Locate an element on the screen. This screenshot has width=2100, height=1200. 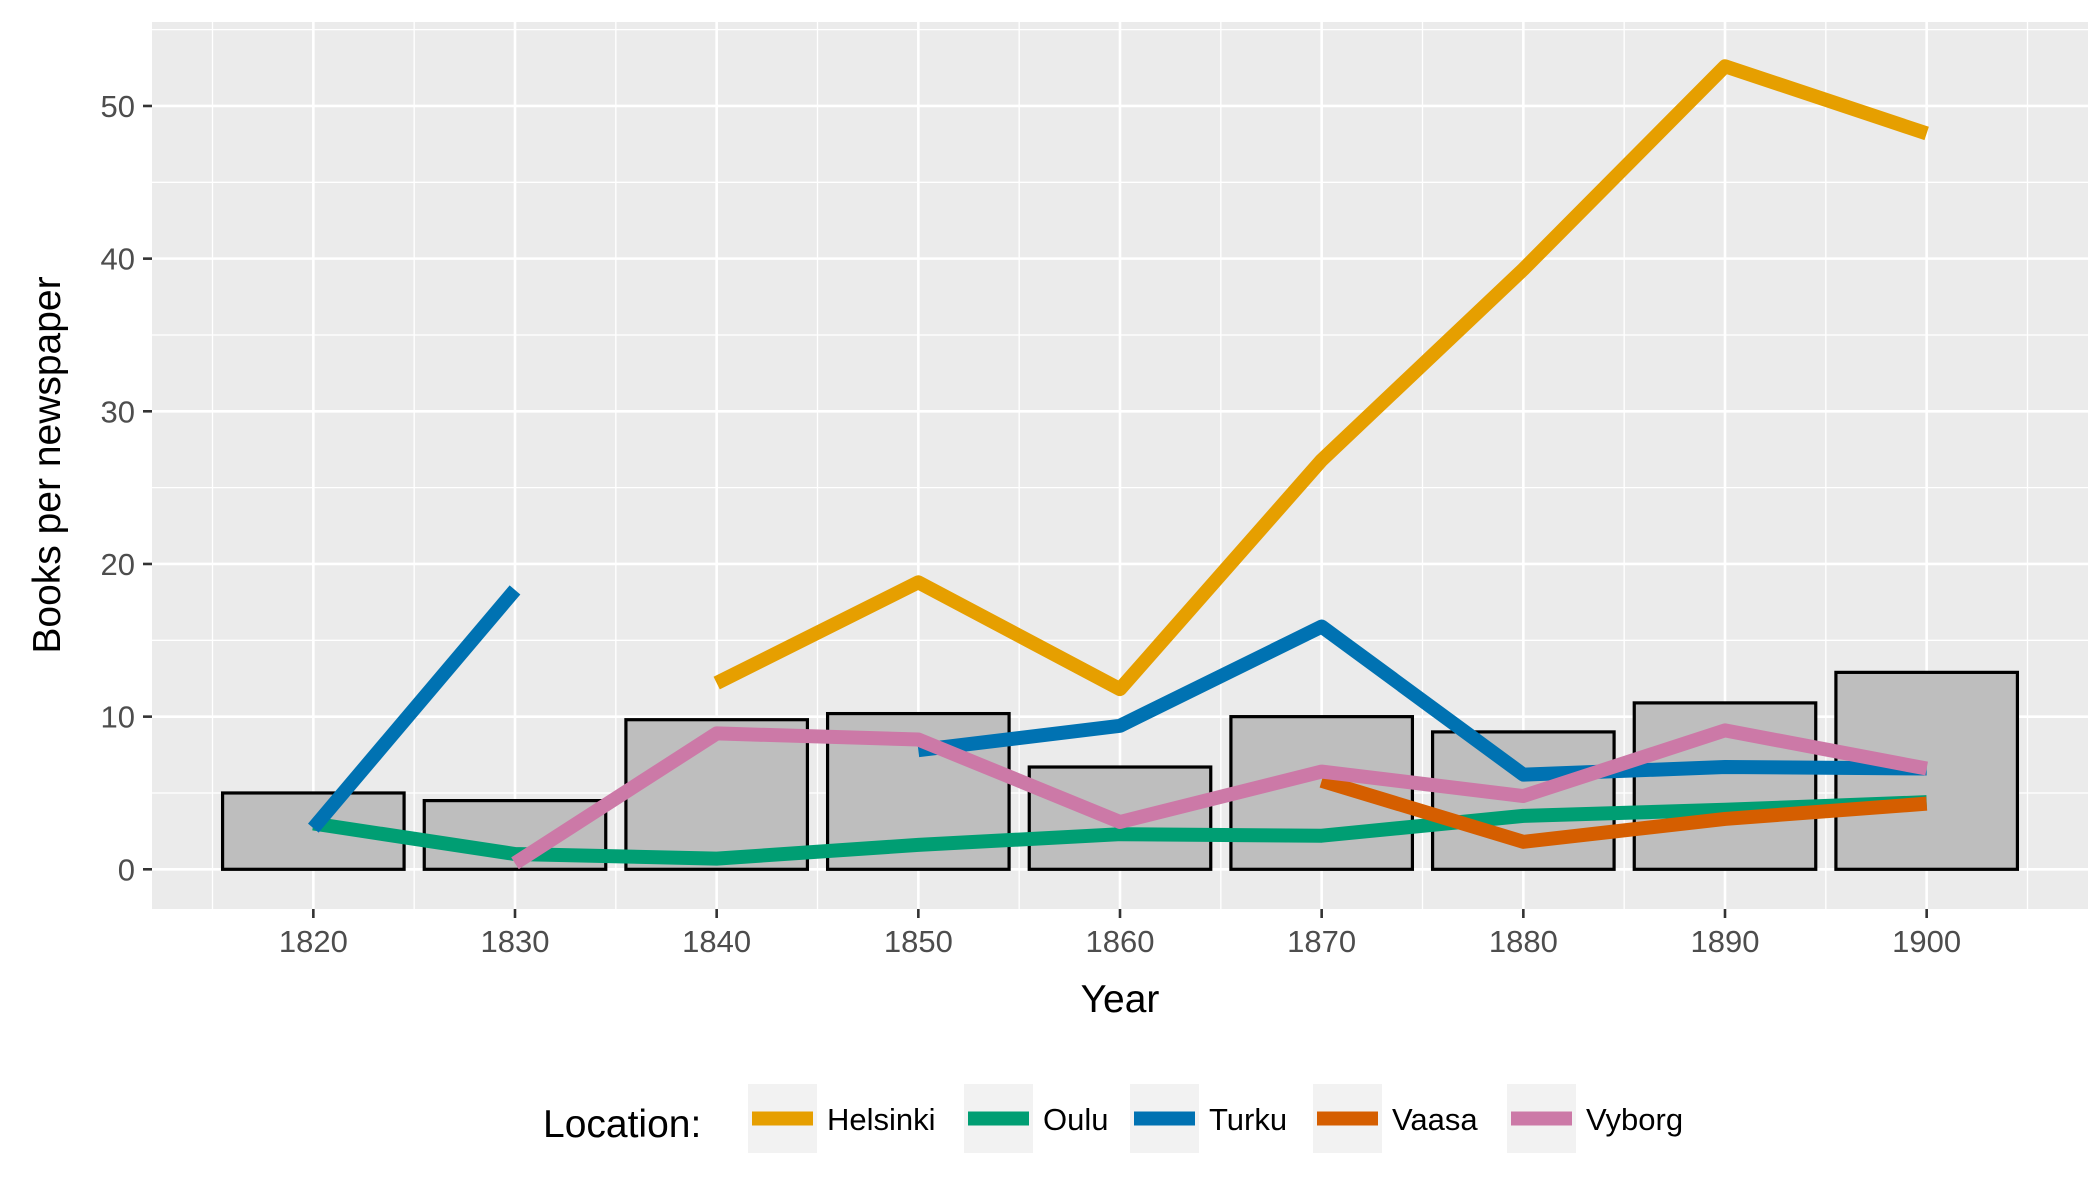
series-line-vyborg is located at coordinates (1219, 796).